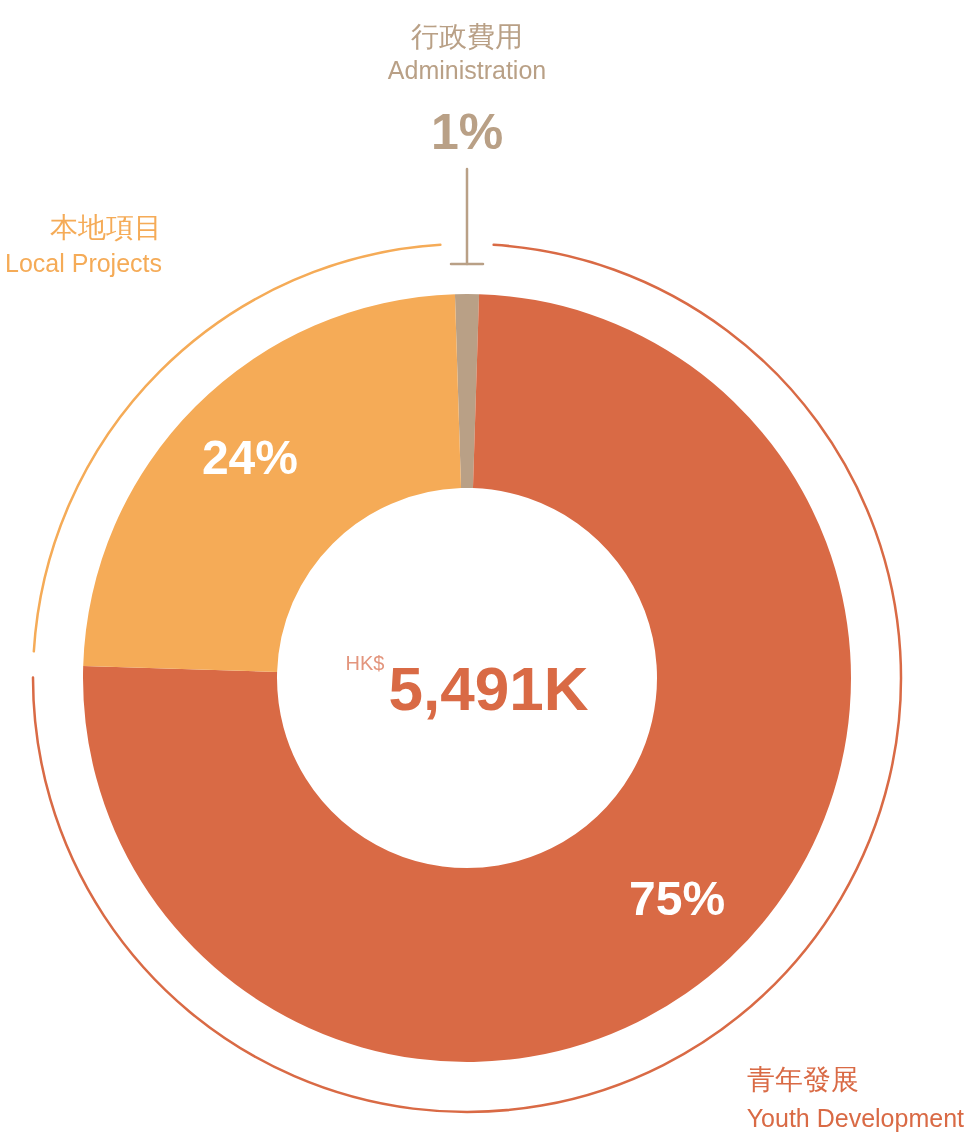  I want to click on slice-label: 本地項目 Local Projects, so click(84, 244).